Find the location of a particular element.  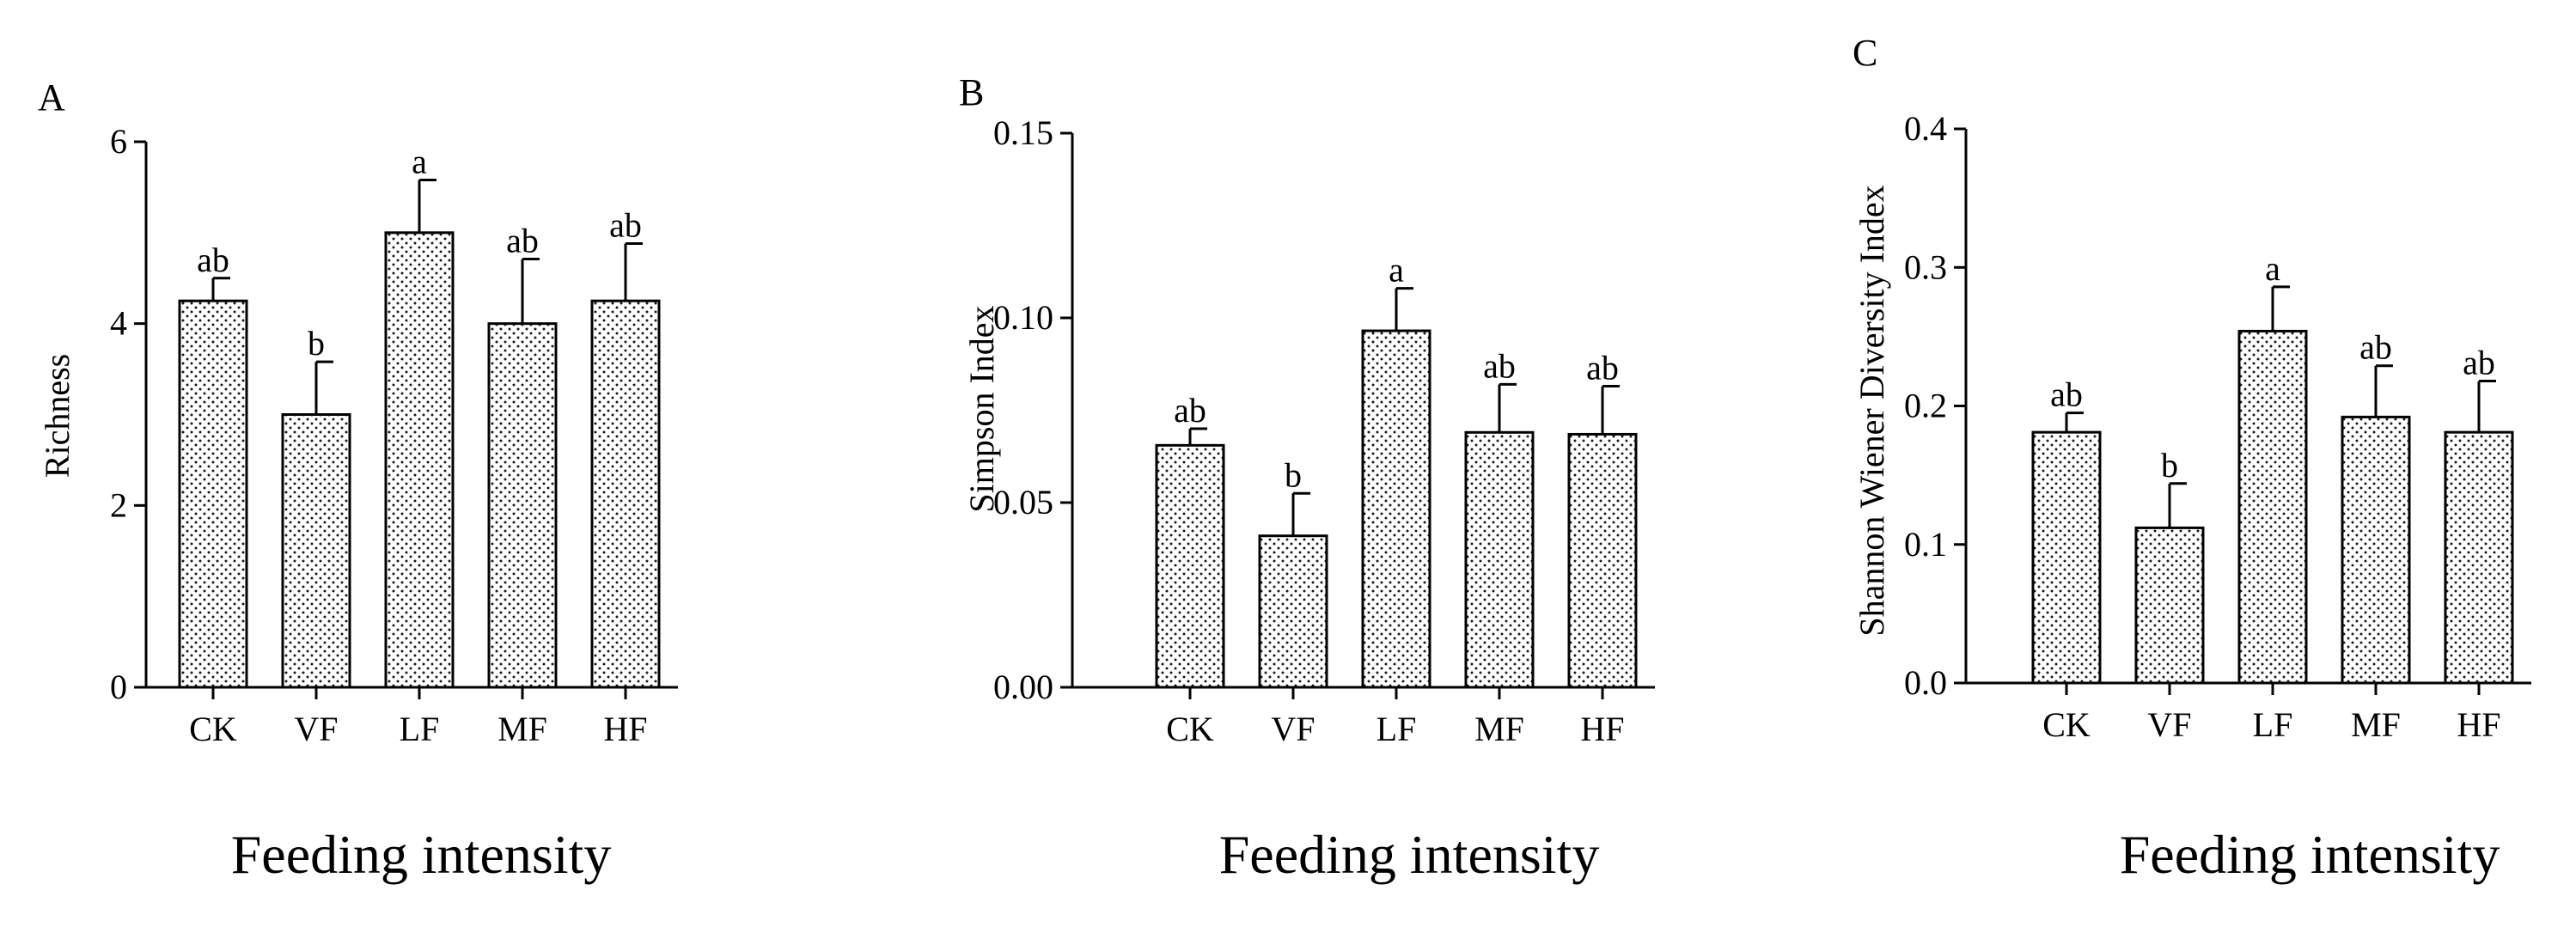

y-tick-label: 0.05 is located at coordinates (1023, 502).